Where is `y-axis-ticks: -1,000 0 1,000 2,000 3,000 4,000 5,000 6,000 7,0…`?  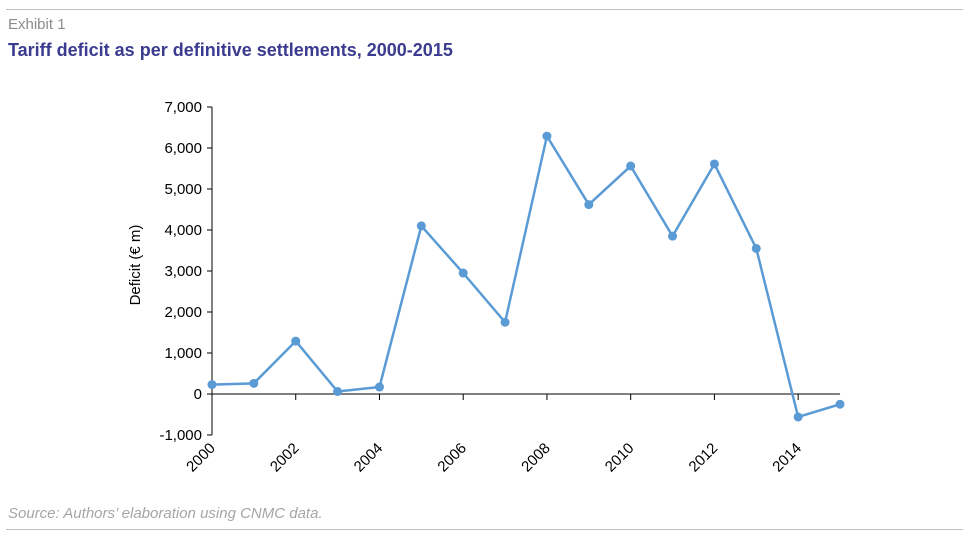 y-axis-ticks: -1,000 0 1,000 2,000 3,000 4,000 5,000 6,000 7,0… is located at coordinates (185, 271).